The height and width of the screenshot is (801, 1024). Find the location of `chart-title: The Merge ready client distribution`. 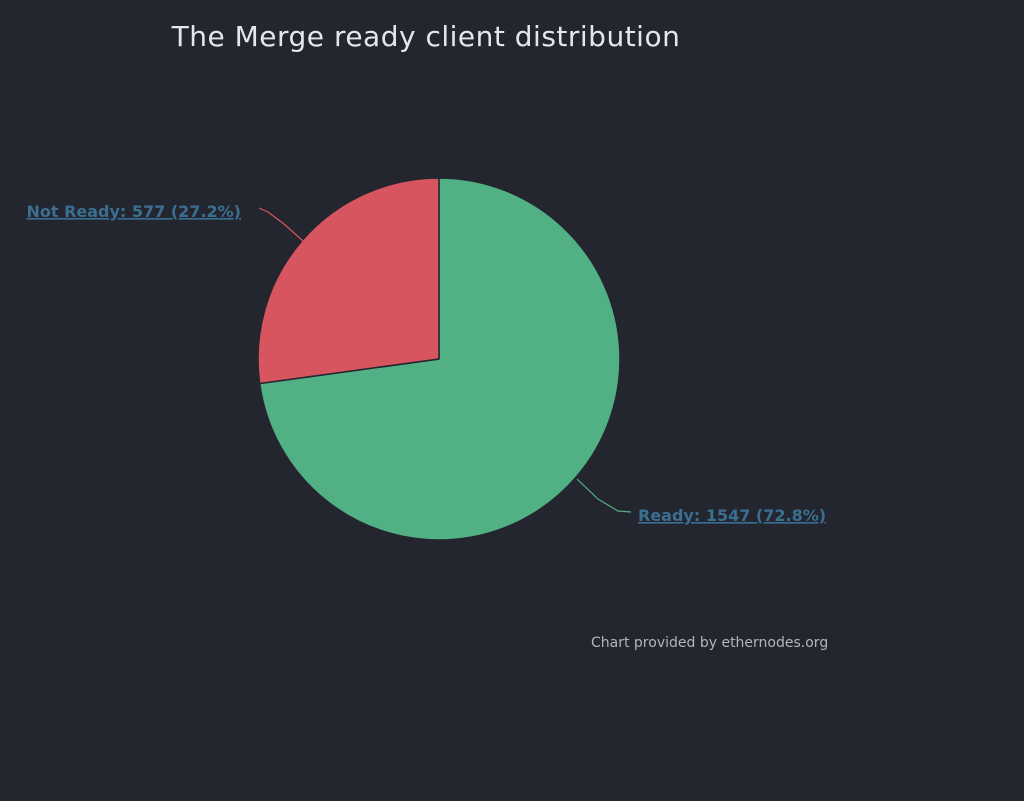

chart-title: The Merge ready client distribution is located at coordinates (426, 36).